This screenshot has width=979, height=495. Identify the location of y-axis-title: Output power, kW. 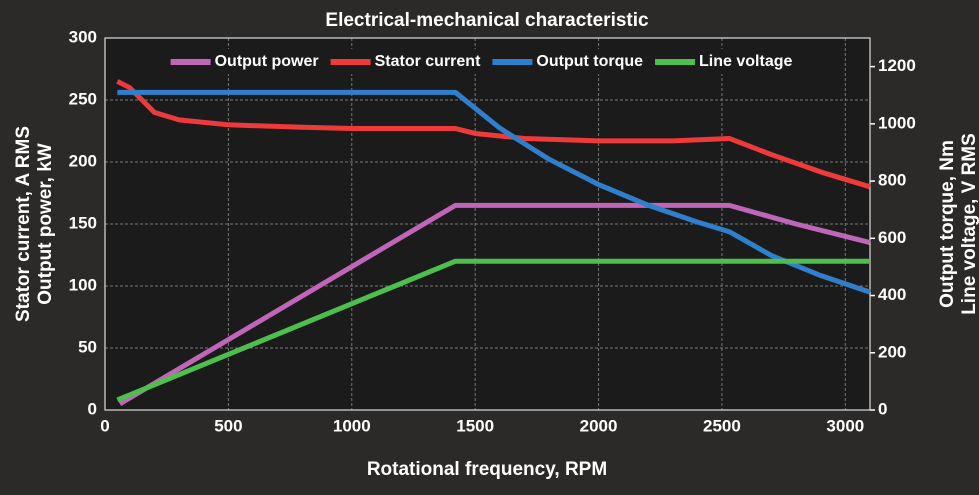
(45, 224).